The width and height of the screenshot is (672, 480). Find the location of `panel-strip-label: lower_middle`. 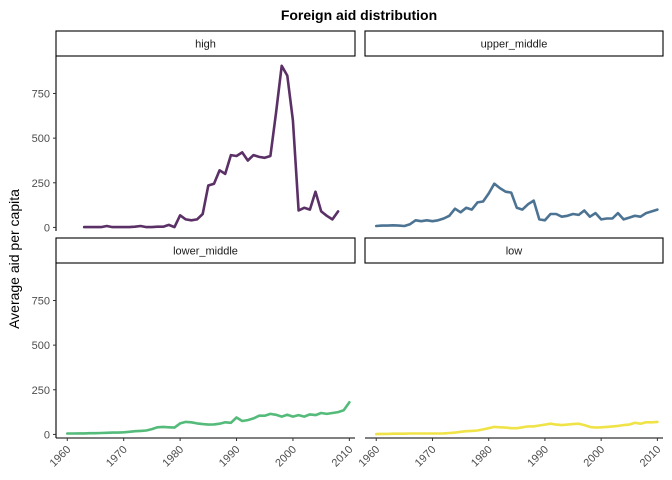

panel-strip-label: lower_middle is located at coordinates (205, 252).